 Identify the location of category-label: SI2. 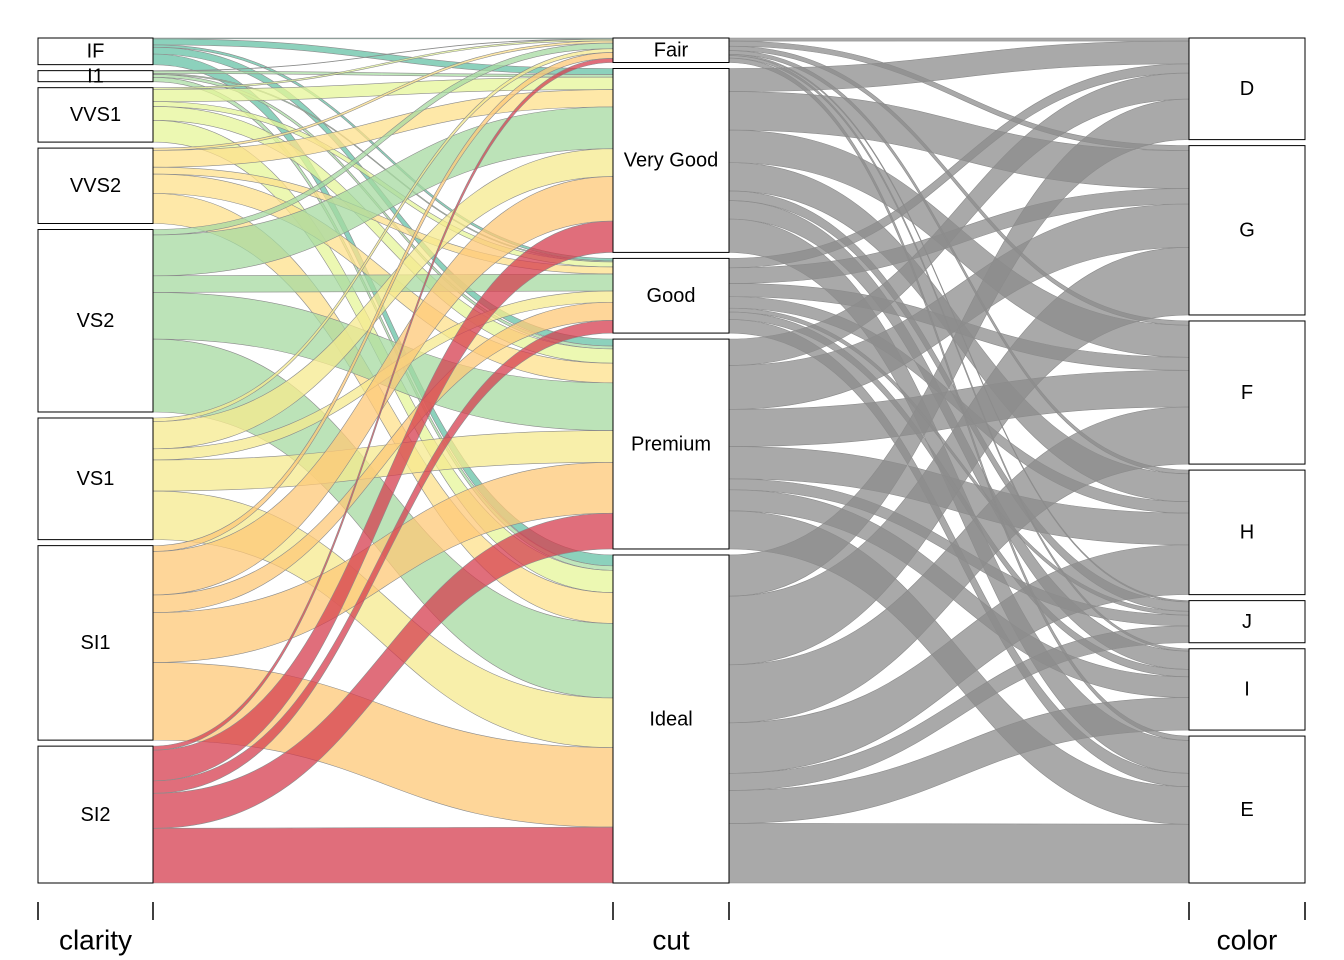
(95, 815).